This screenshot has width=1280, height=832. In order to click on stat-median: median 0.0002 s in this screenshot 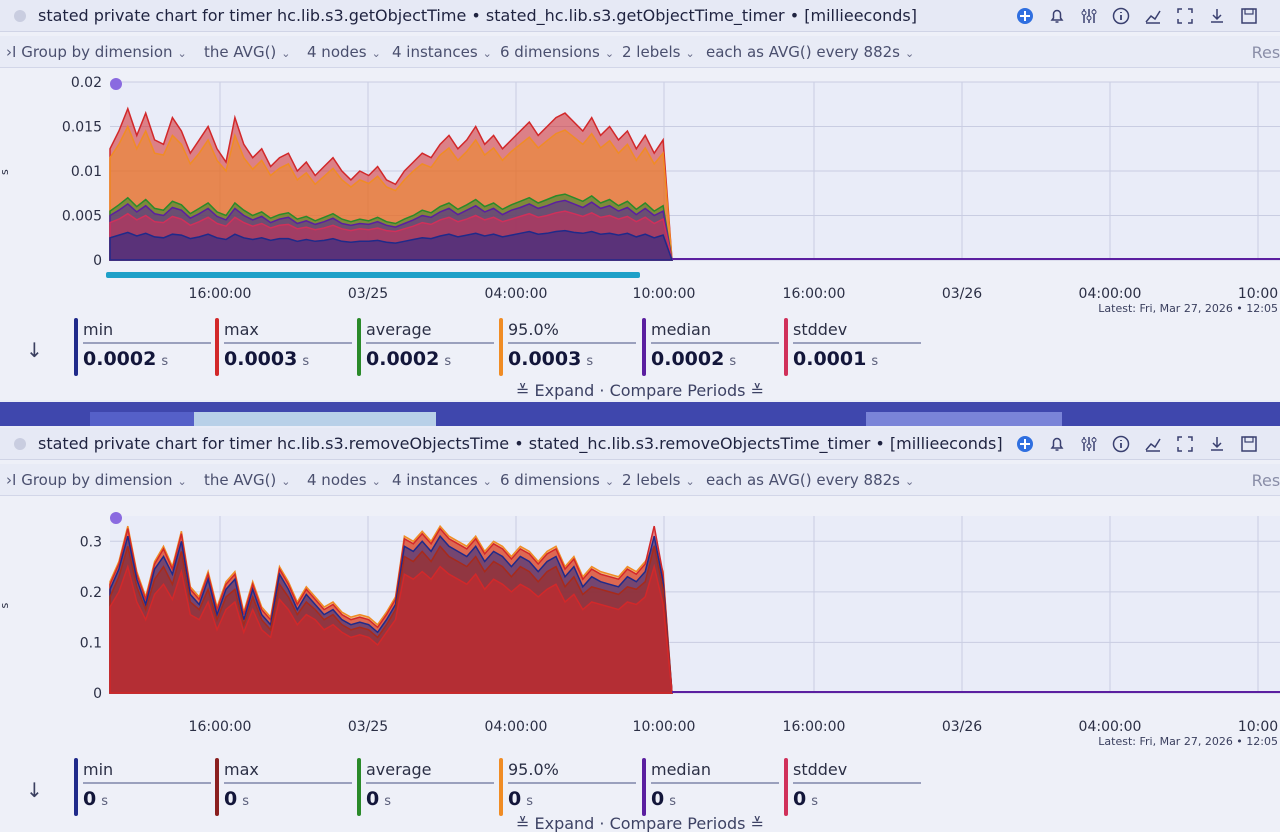, I will do `click(711, 348)`.